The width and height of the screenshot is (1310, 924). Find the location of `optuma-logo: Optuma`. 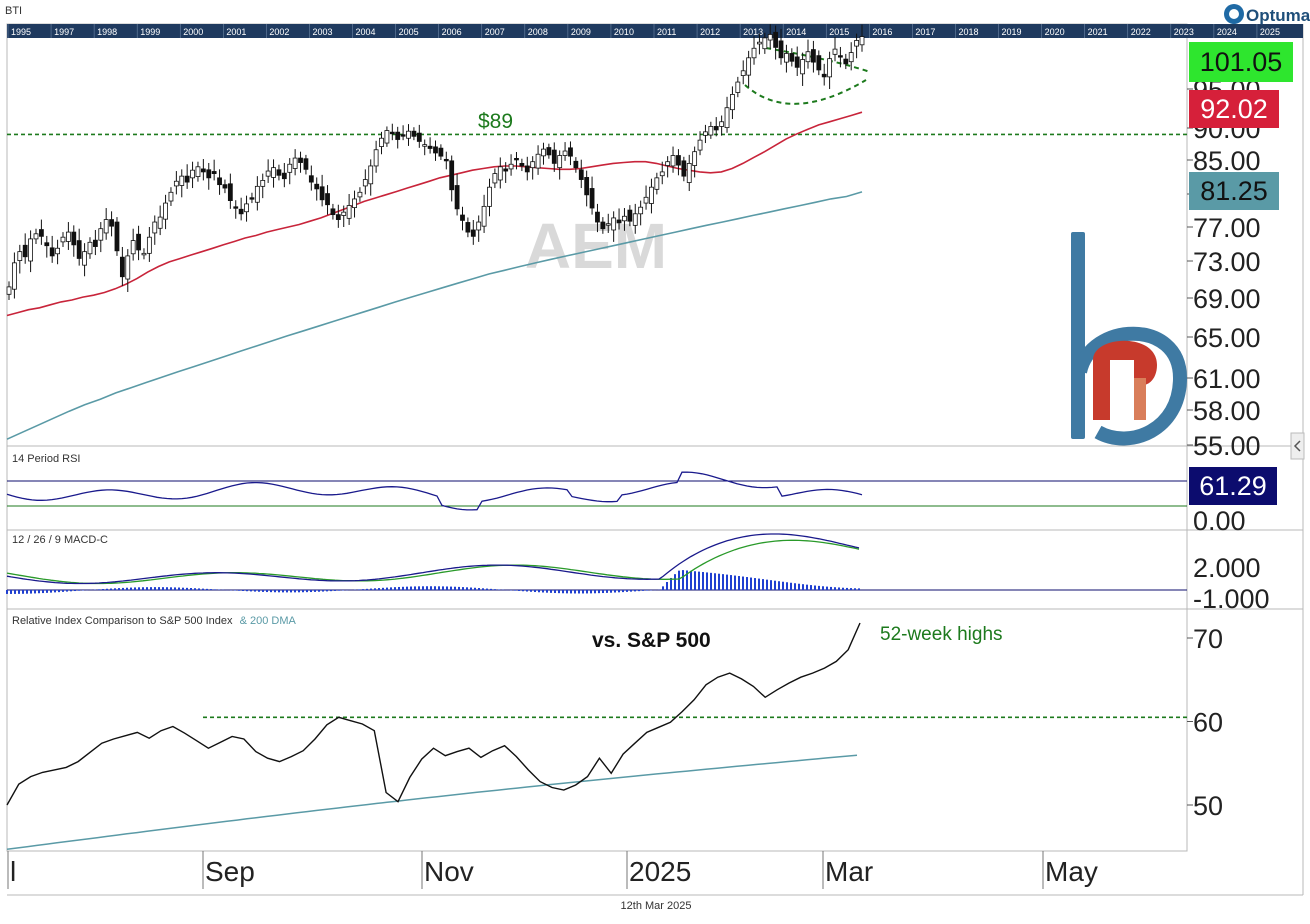

optuma-logo: Optuma is located at coordinates (1267, 14).